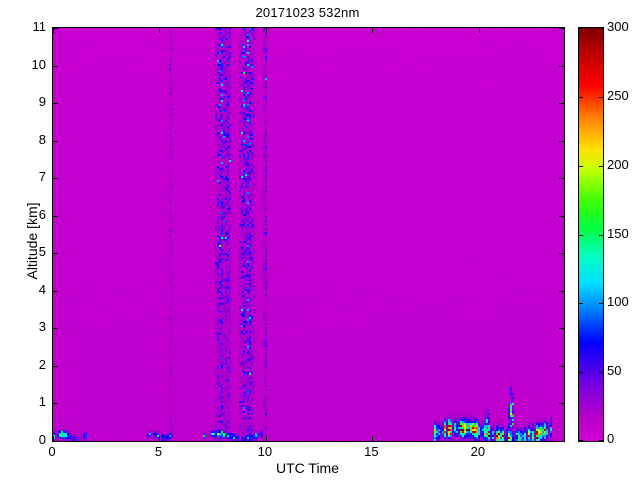 The height and width of the screenshot is (480, 640). I want to click on y-axis-title: Altitude [km], so click(32, 241).